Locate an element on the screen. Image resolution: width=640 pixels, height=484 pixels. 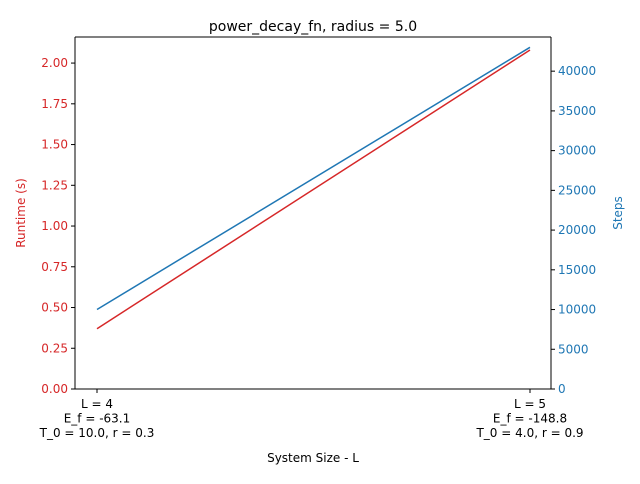
right-tick-label: 25000 is located at coordinates (577, 190).